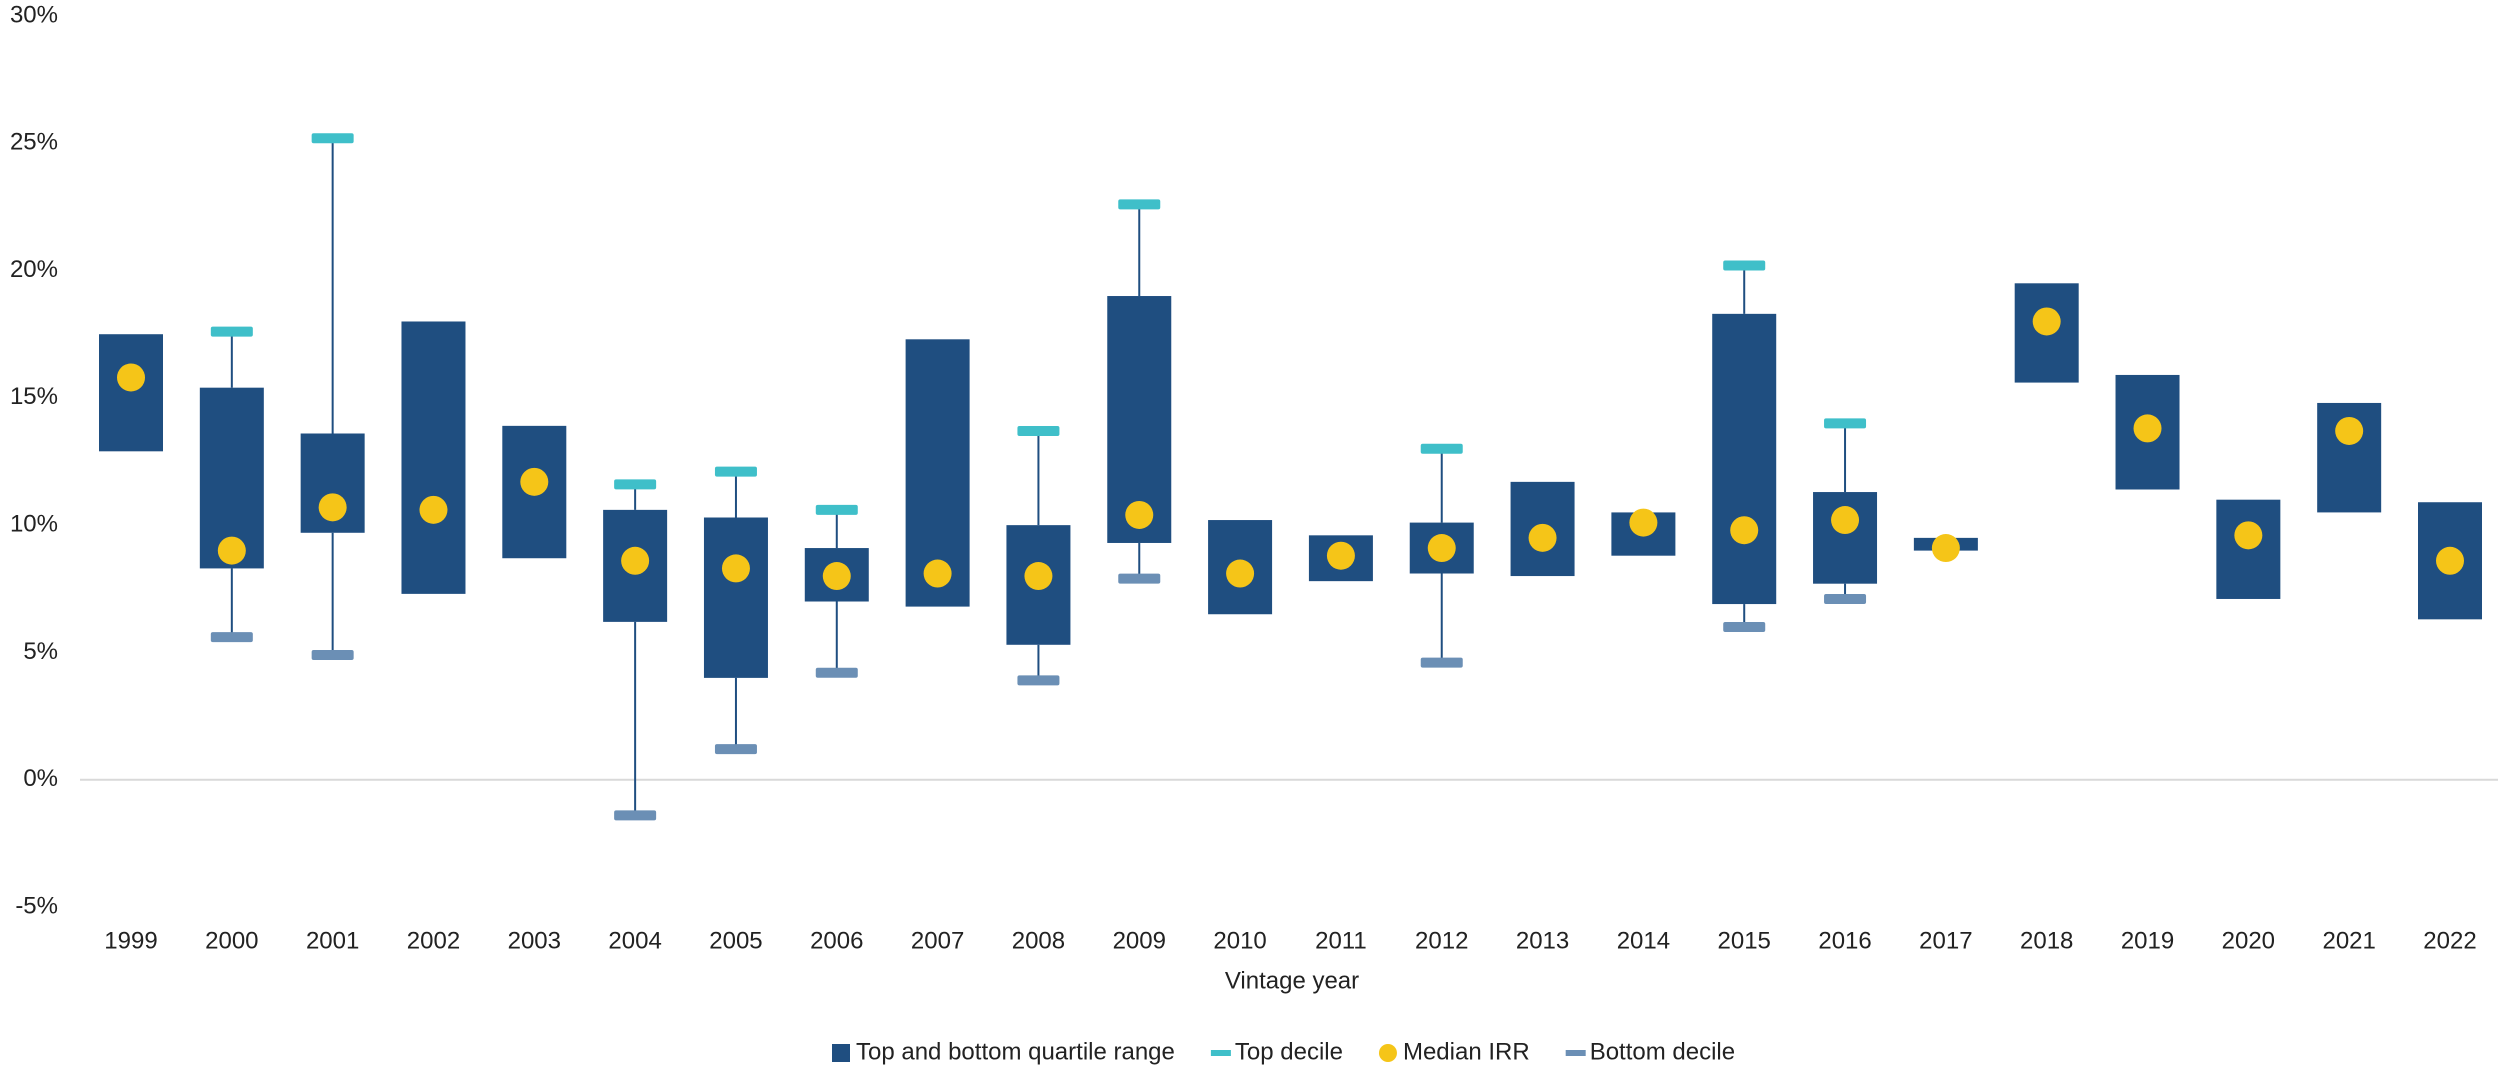 The width and height of the screenshot is (2503, 1073). I want to click on y-tick-label: 25%, so click(34, 142).